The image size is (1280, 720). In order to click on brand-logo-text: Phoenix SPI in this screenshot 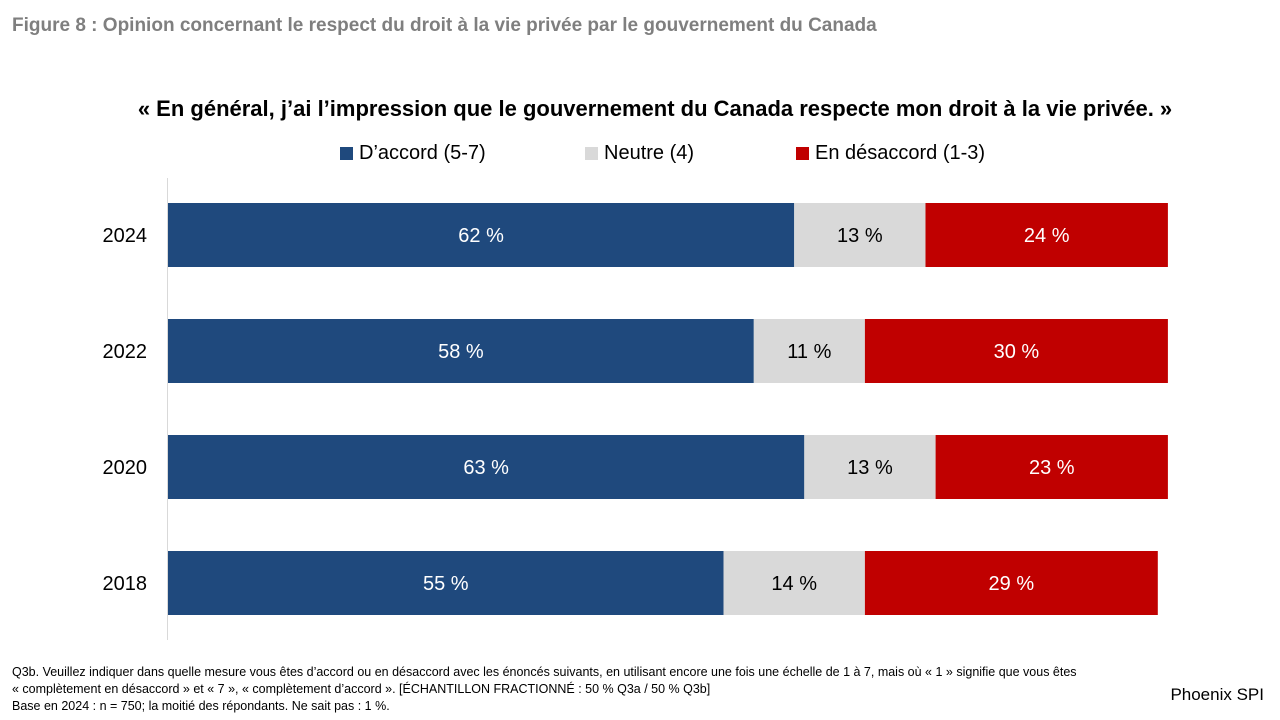, I will do `click(1217, 694)`.